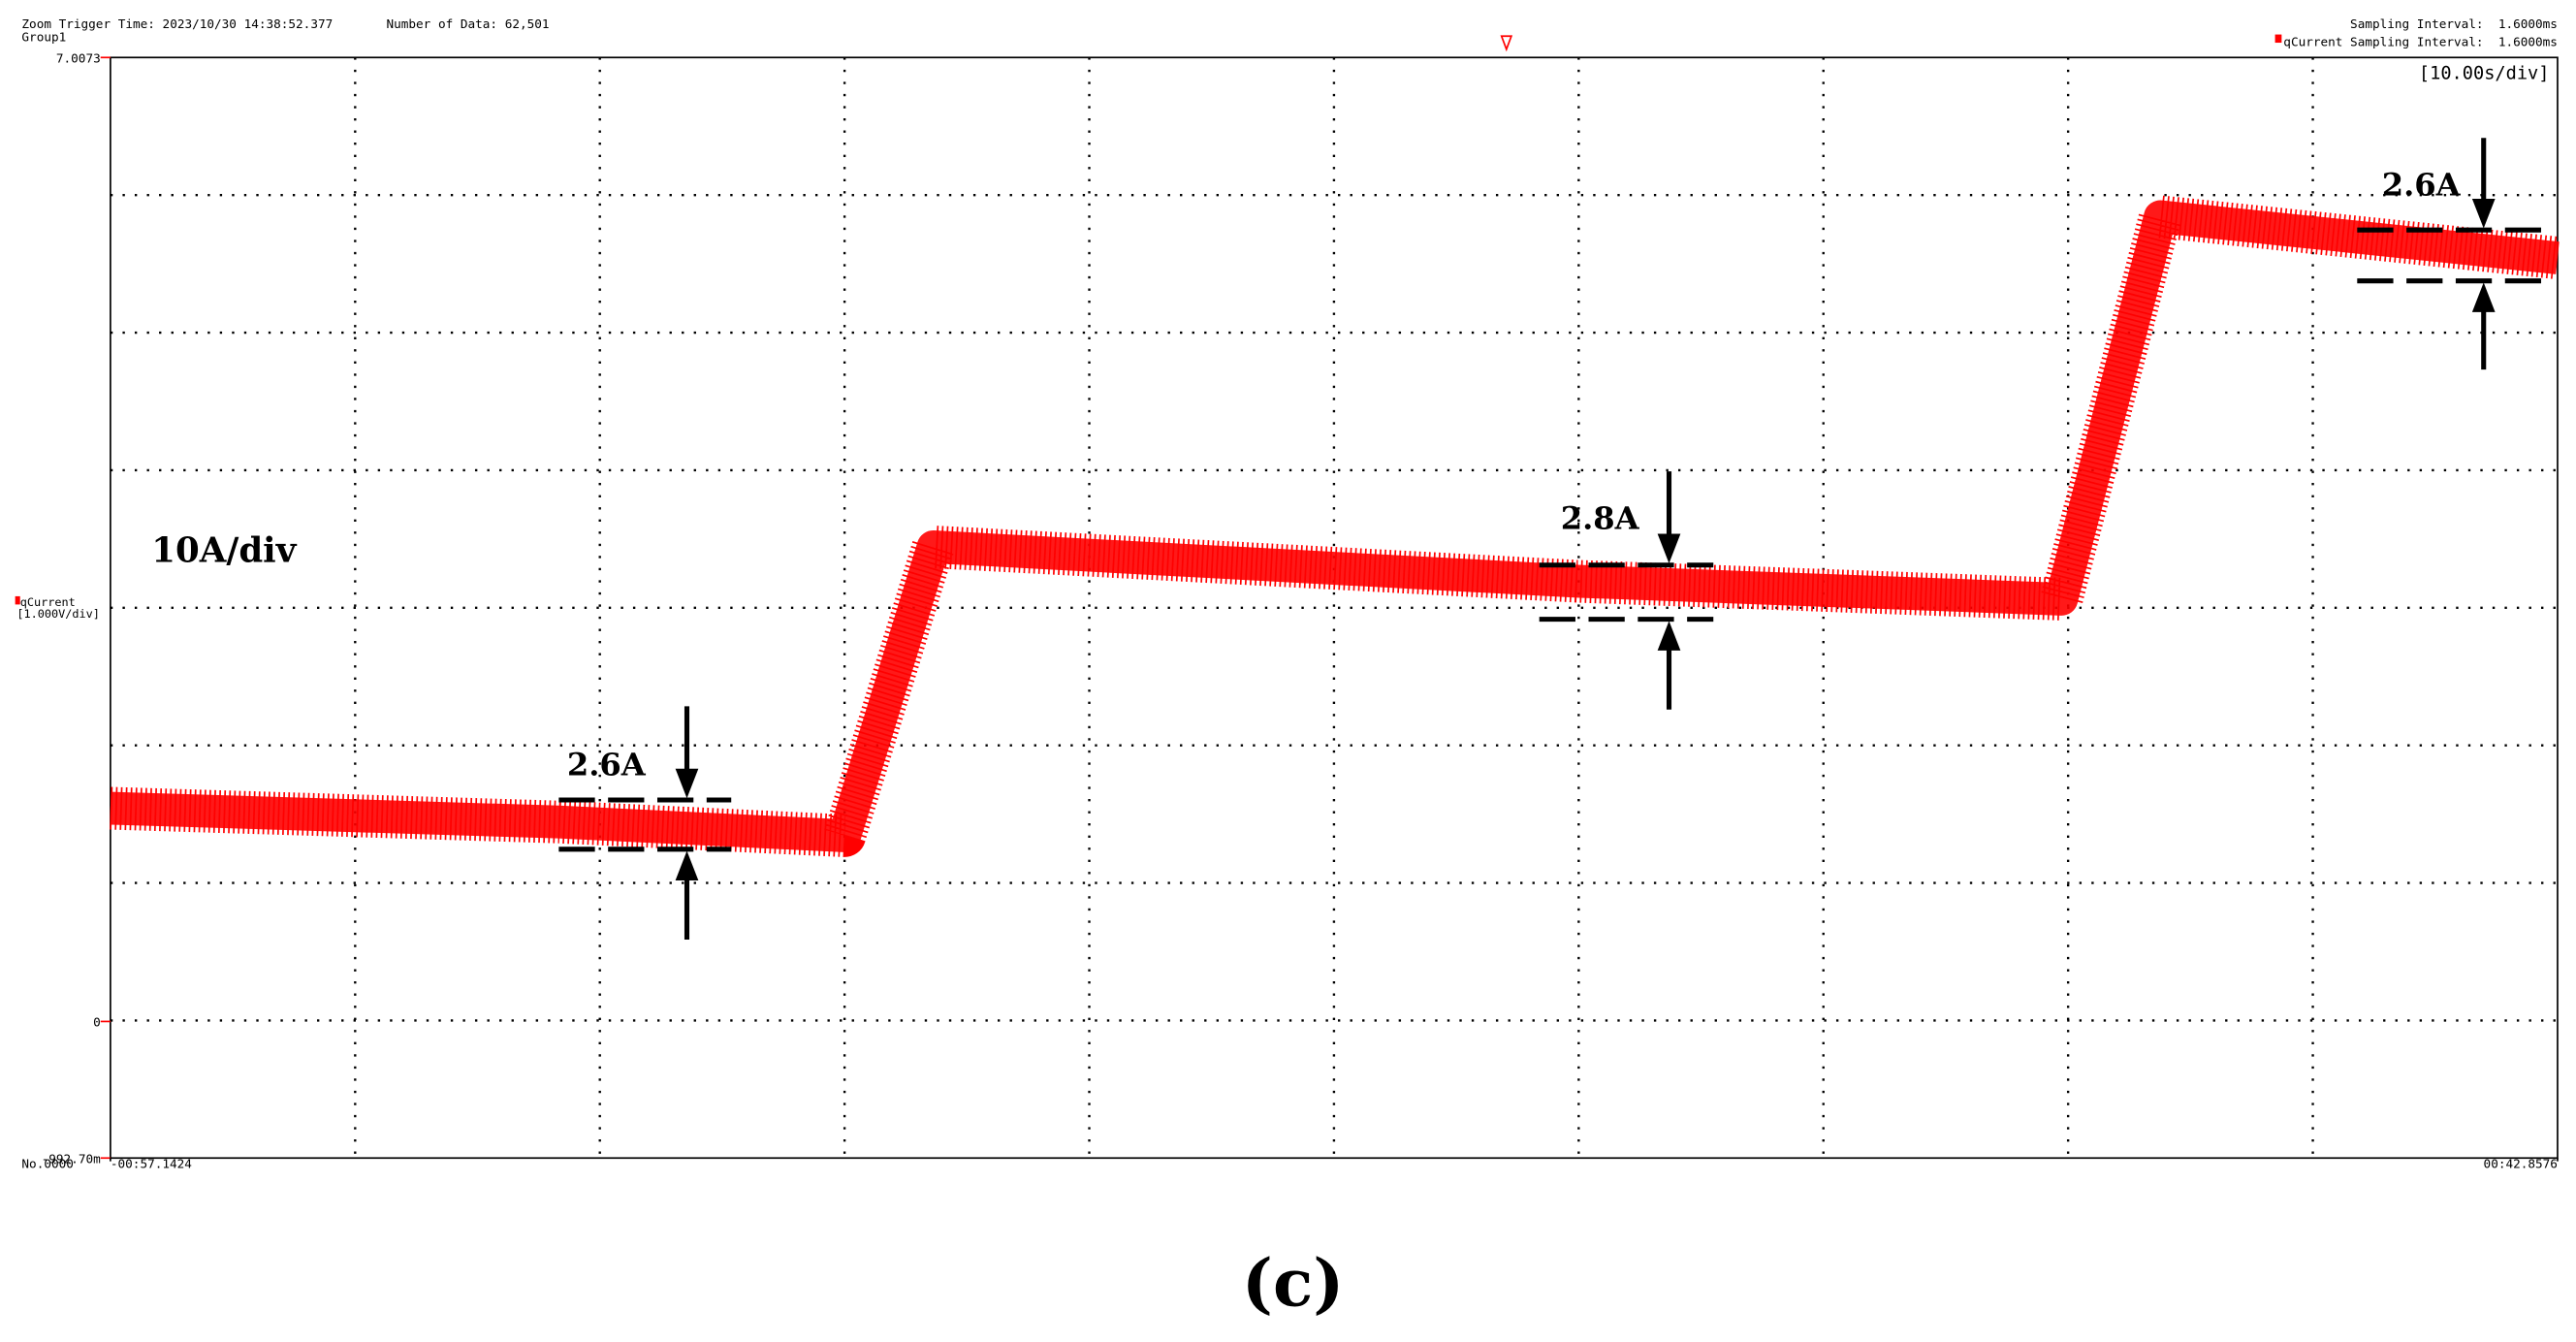 The height and width of the screenshot is (1342, 2576). What do you see at coordinates (2421, 41) in the screenshot?
I see `channel-sampling: qCurrent Sampling Interval: 1.6000ms` at bounding box center [2421, 41].